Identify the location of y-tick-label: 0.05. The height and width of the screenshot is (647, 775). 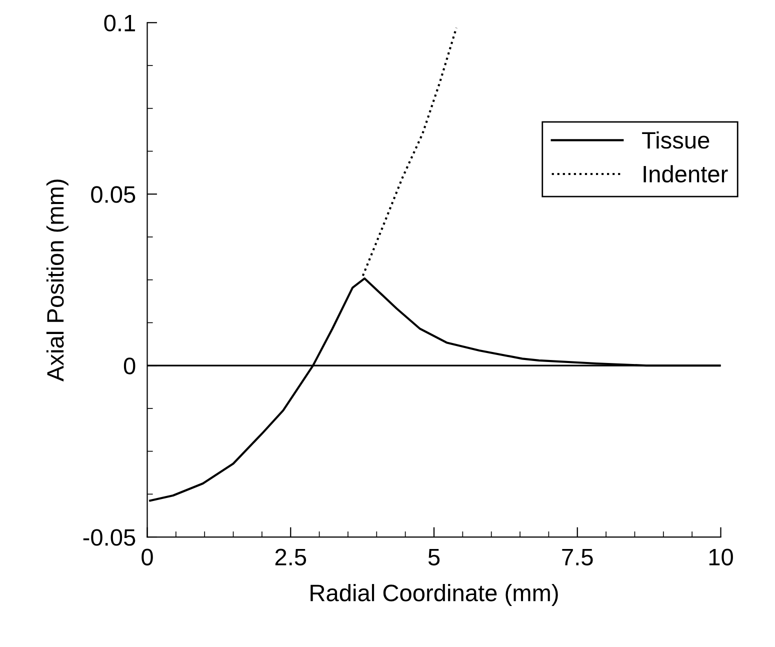
(113, 194).